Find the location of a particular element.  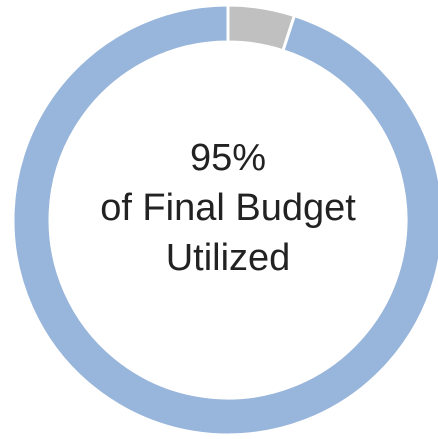

center-text: of Final Budget is located at coordinates (228, 208).